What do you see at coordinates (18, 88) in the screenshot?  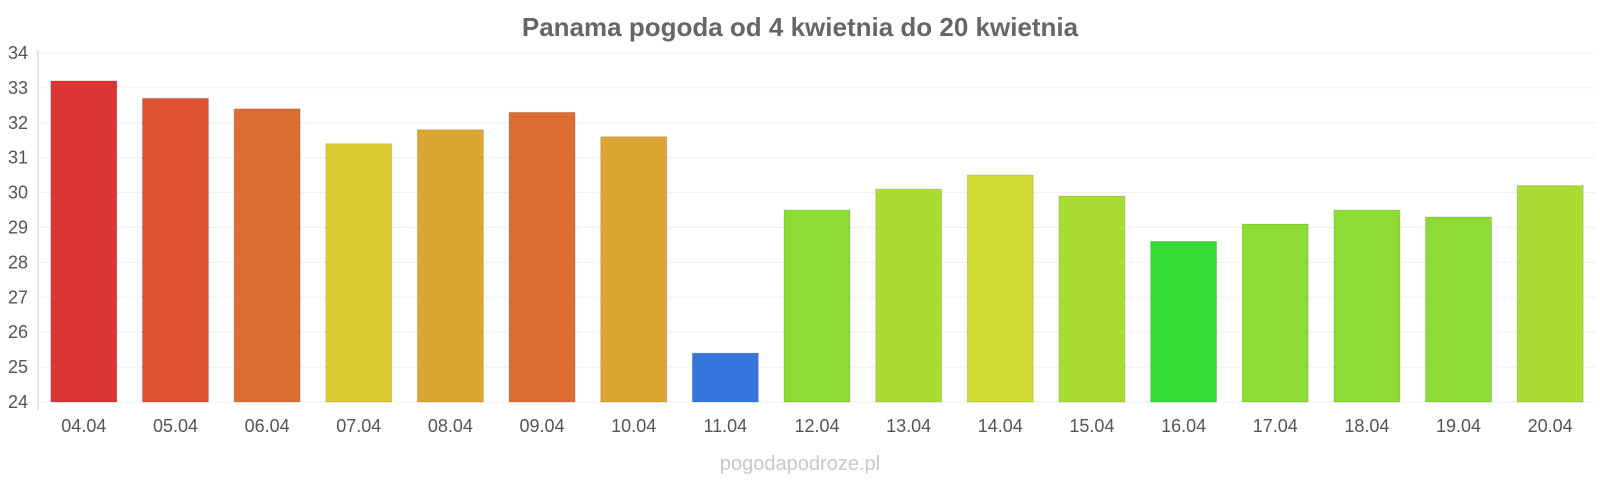 I see `y-tick-label: 33` at bounding box center [18, 88].